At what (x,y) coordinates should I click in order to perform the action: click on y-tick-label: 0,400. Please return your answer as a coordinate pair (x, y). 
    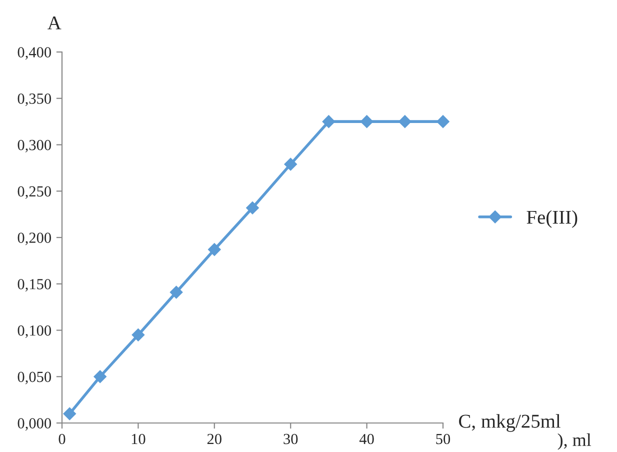
    Looking at the image, I should click on (34, 53).